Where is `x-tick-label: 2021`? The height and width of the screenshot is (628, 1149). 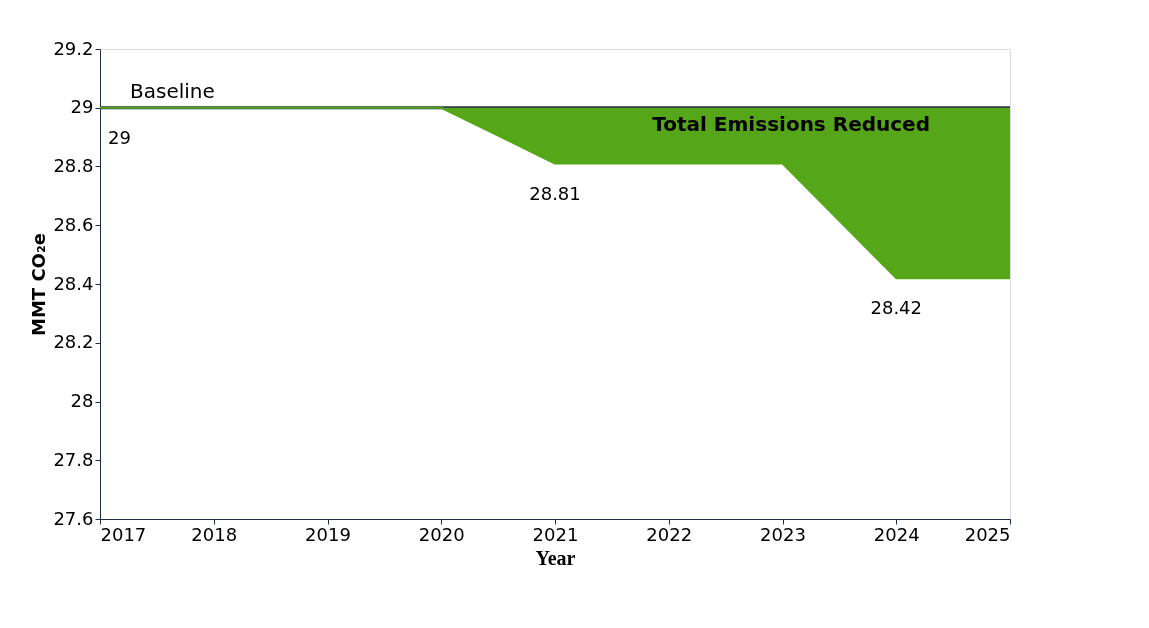
x-tick-label: 2021 is located at coordinates (555, 534).